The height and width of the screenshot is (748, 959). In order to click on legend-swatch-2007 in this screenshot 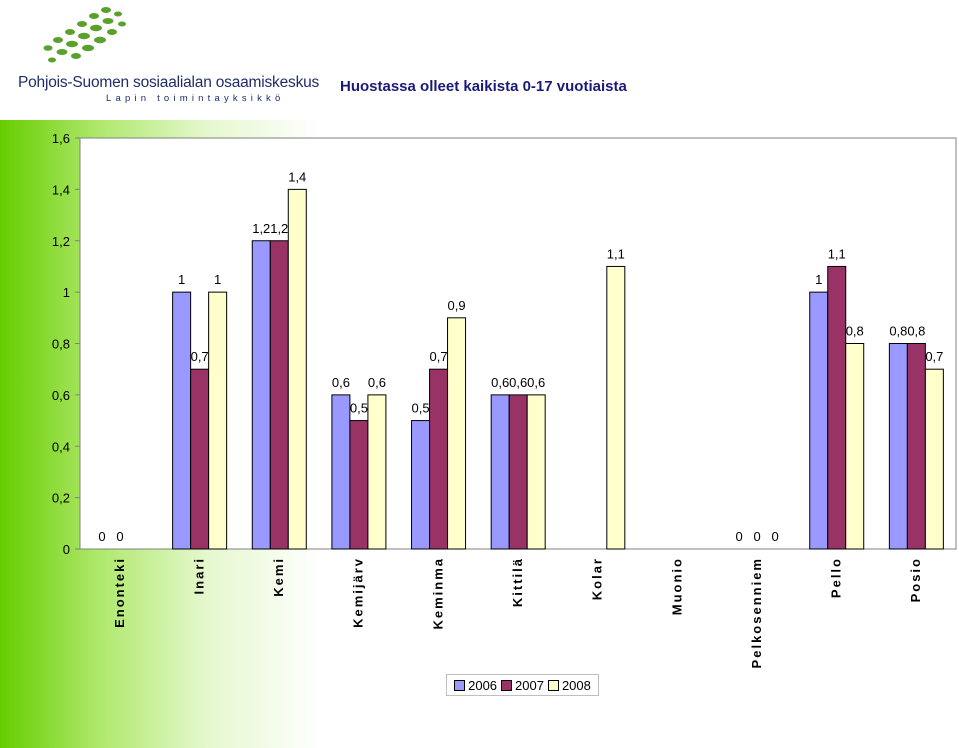, I will do `click(507, 685)`.